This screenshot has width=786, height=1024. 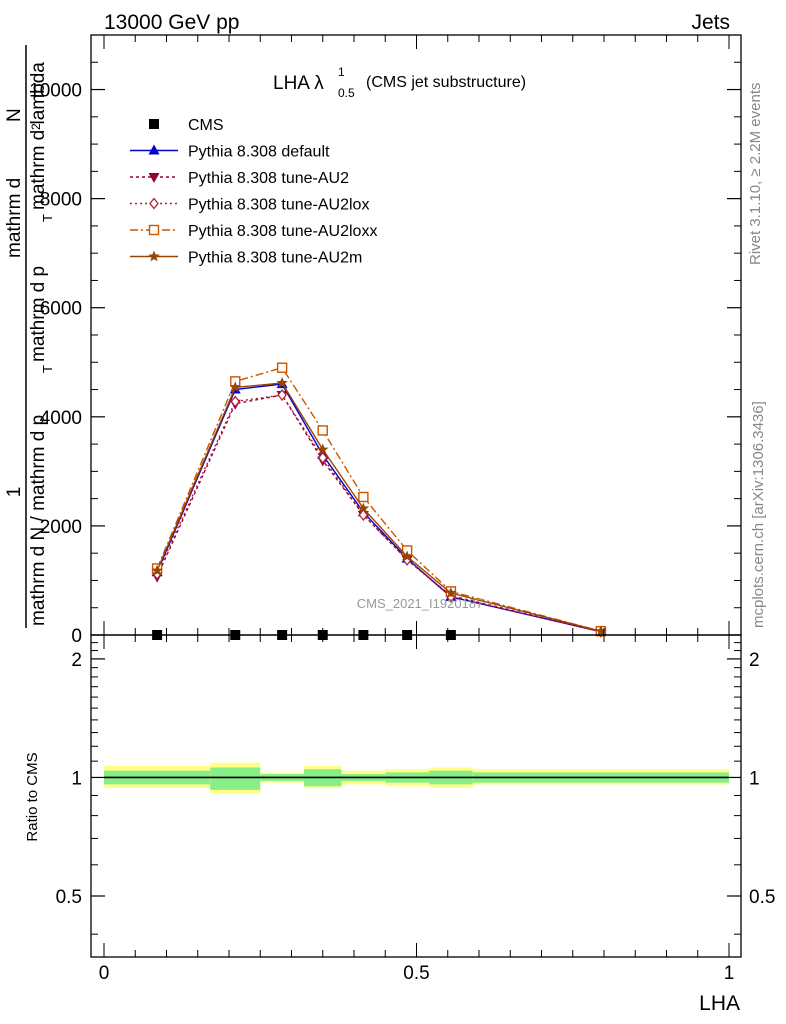 I want to click on ylabel-numerator-text: mathrm d, so click(x=14, y=218).